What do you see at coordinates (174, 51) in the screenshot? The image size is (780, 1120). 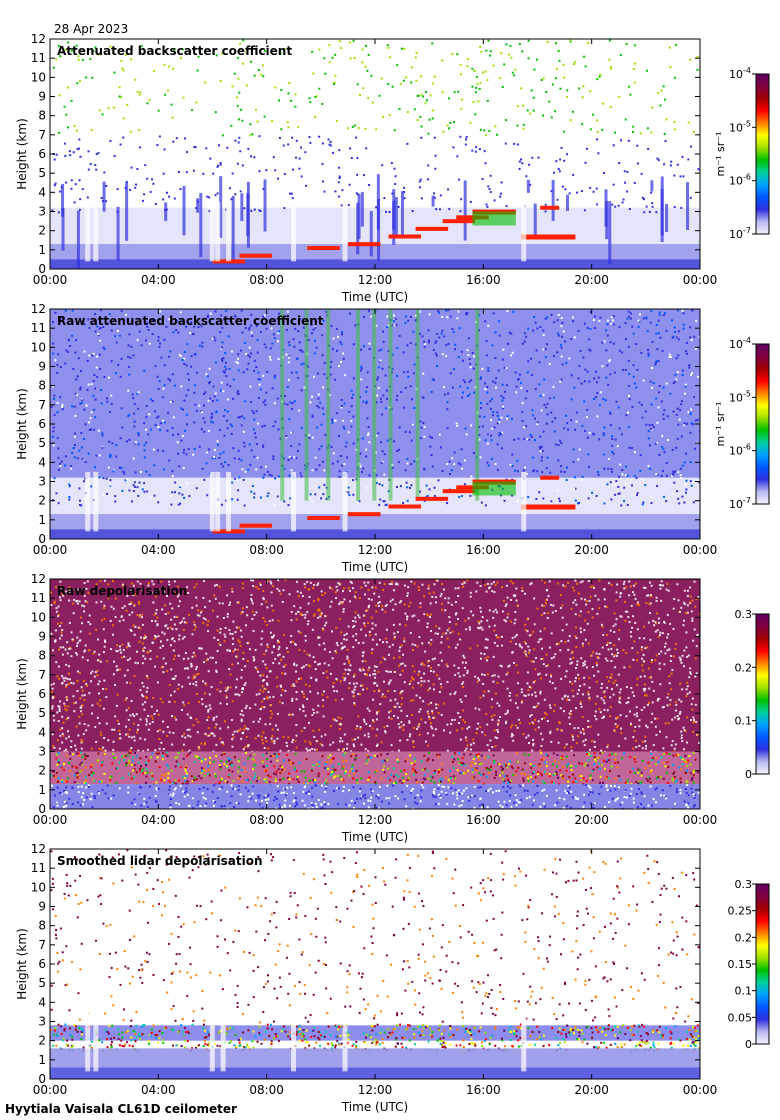 I see `panel-title: Attenuated backscatter coefficient` at bounding box center [174, 51].